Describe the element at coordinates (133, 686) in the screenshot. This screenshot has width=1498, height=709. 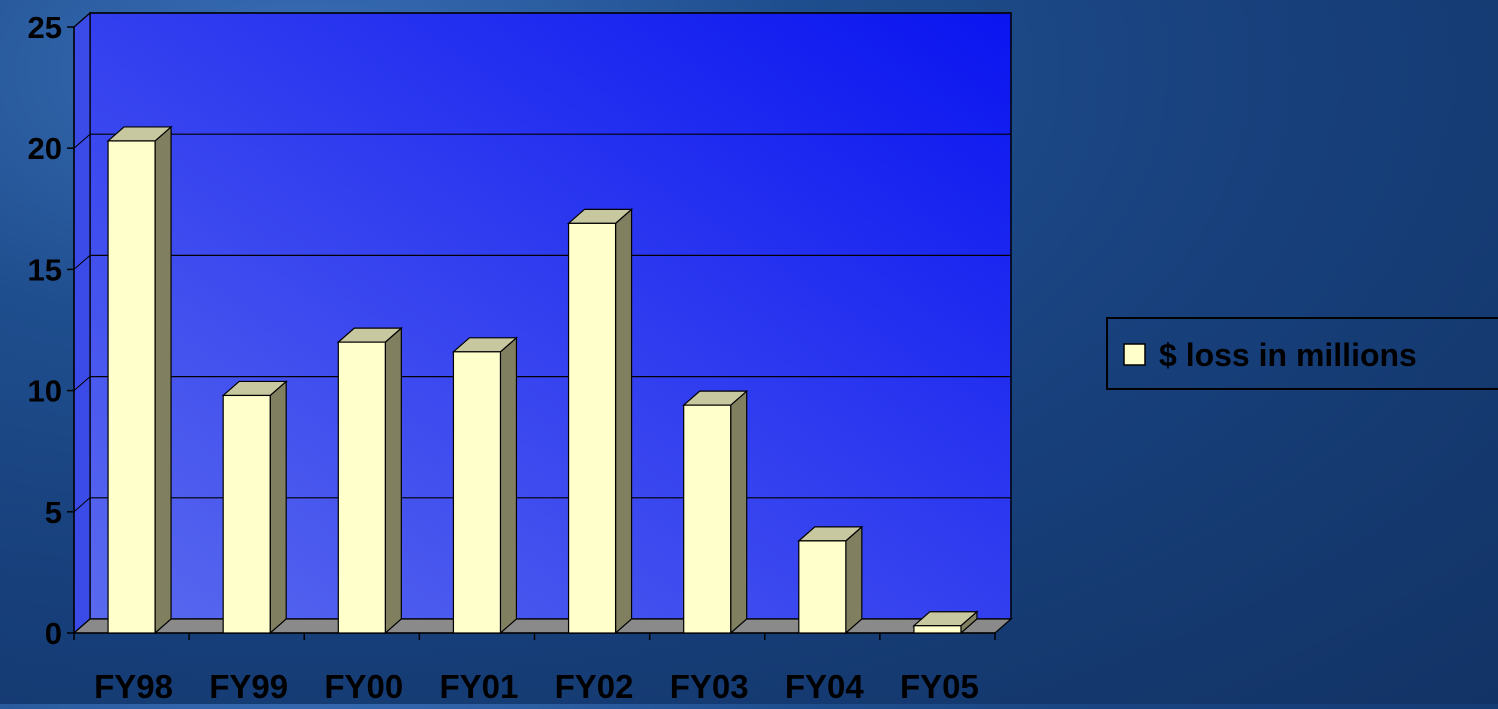
I see `x-tick-label: FY98` at that location.